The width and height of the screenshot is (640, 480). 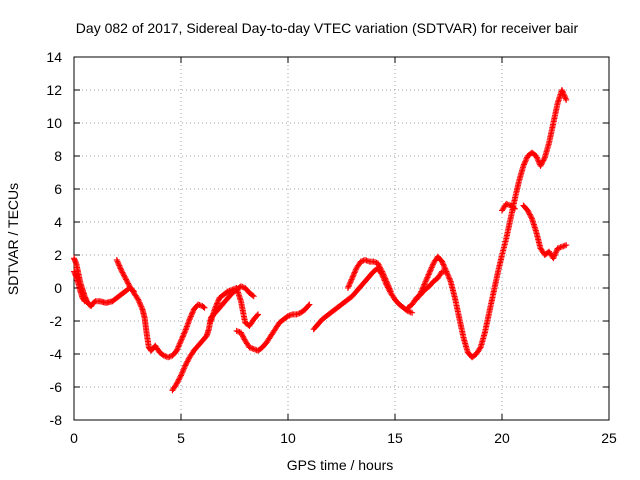 What do you see at coordinates (369, 275) in the screenshot?
I see `series-segment` at bounding box center [369, 275].